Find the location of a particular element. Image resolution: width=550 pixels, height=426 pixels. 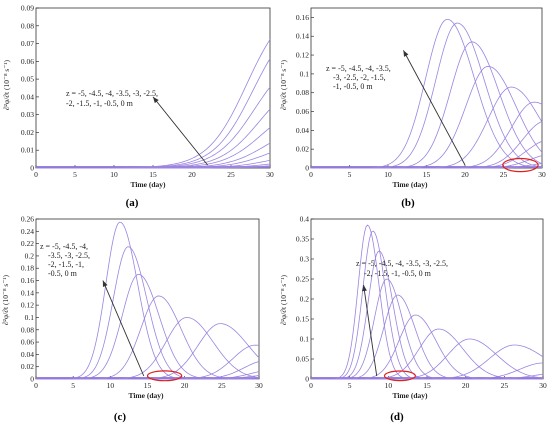

y-tick-label: 0.25 is located at coordinates (302, 279).